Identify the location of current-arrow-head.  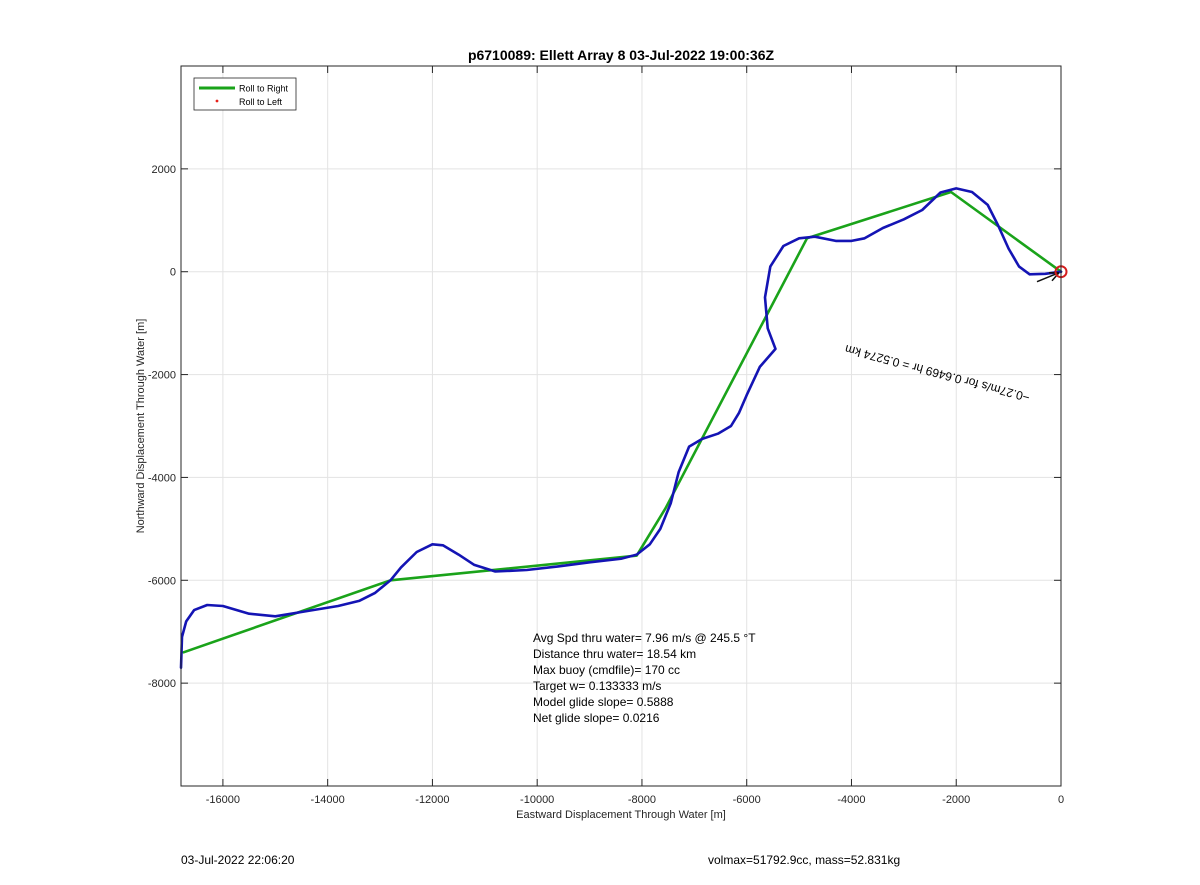
(1054, 276).